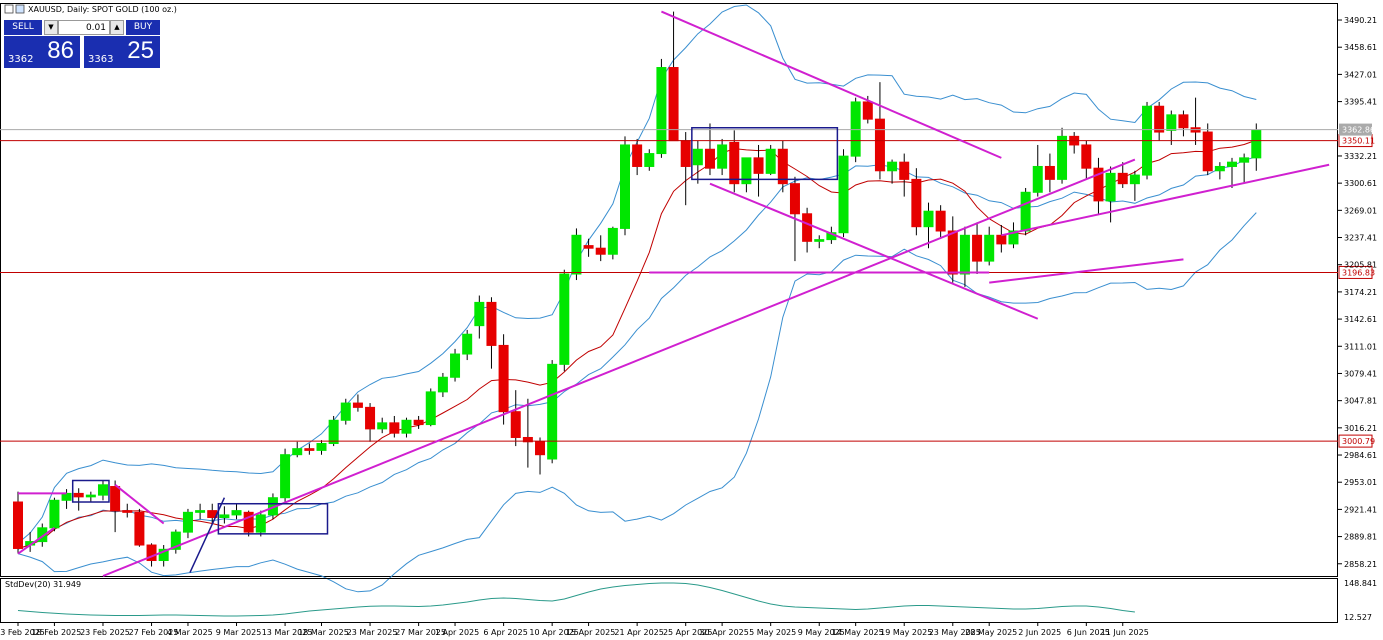  I want to click on impulse-marker-line, so click(207, 535).